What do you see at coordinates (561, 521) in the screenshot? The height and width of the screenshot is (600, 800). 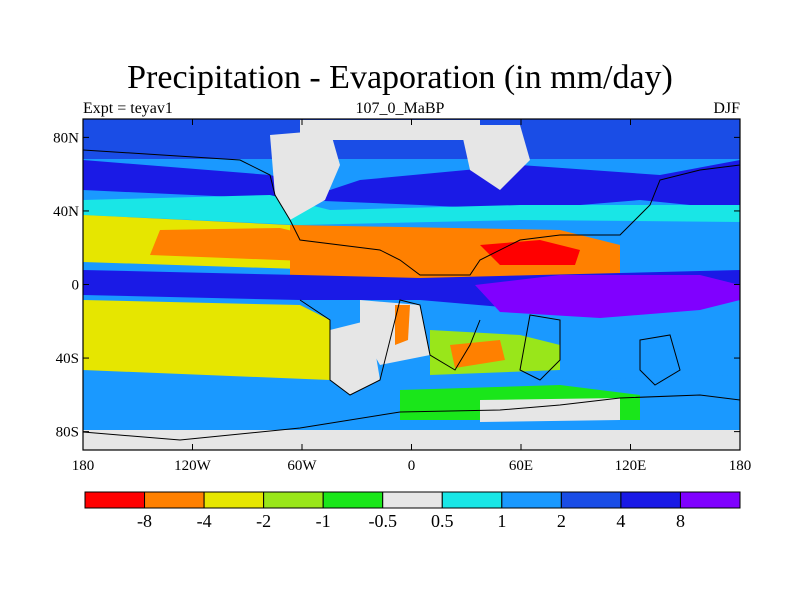 I see `colorbar-label: 2` at bounding box center [561, 521].